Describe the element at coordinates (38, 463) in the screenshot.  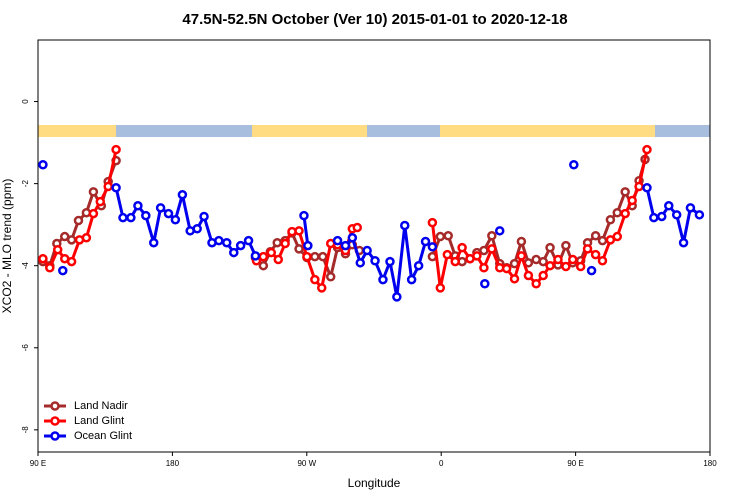
I see `x-tick-label: 90 E` at that location.